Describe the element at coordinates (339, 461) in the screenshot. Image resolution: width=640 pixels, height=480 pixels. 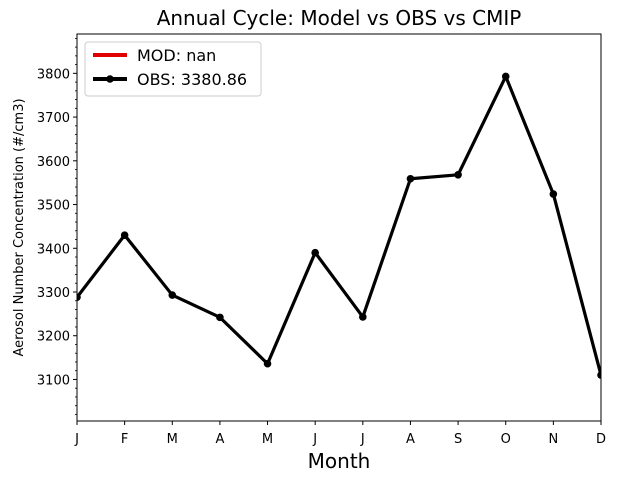
I see `x-axis-label: Month` at that location.